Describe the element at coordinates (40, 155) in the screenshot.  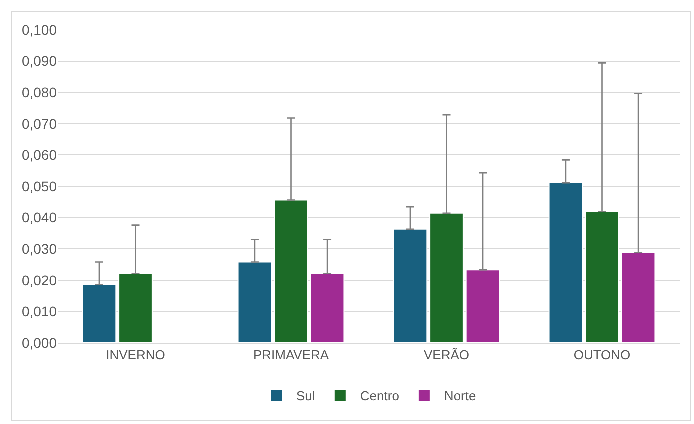
I see `y-tick-label: 0,060` at that location.